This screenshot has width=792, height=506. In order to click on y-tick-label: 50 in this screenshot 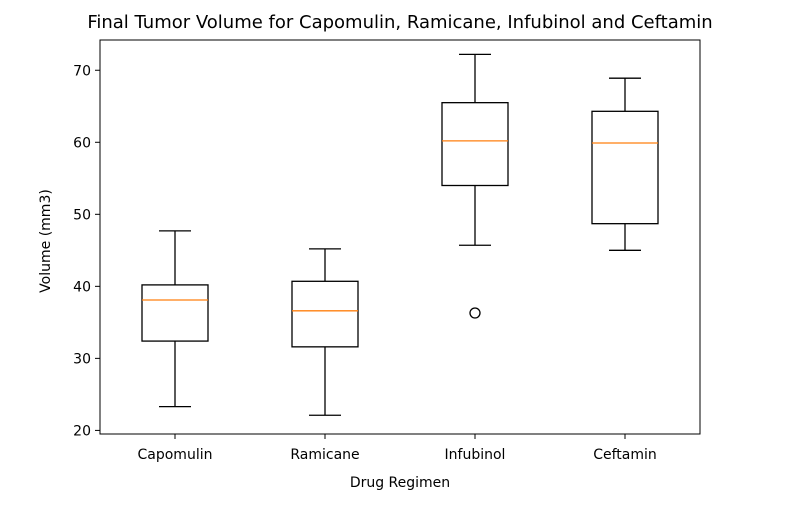, I will do `click(82, 215)`.